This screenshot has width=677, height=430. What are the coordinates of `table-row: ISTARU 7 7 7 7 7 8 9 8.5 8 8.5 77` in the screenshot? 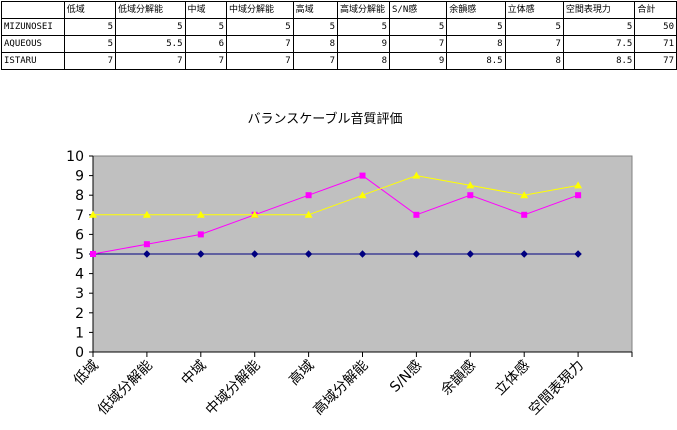 It's located at (339, 61).